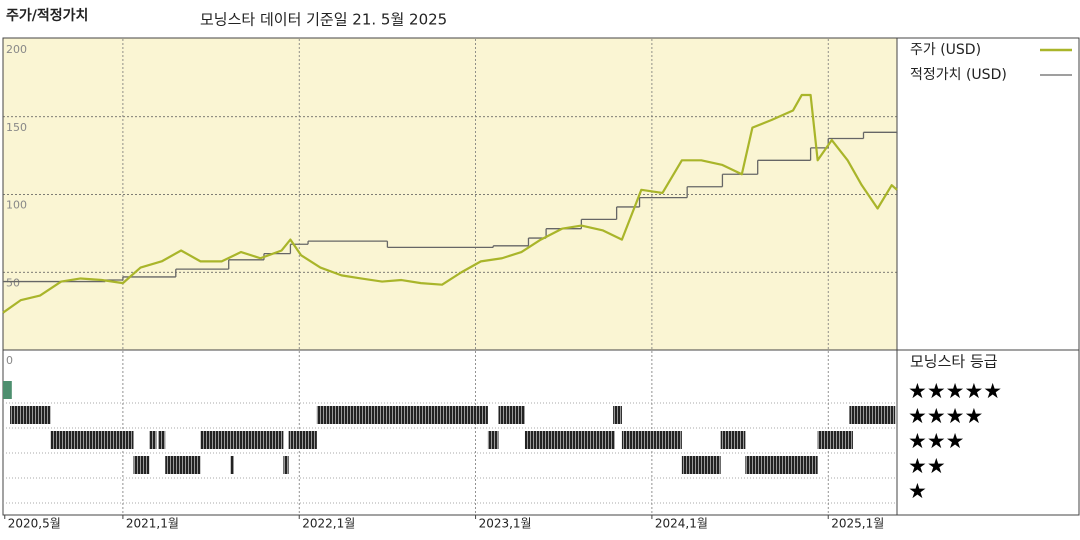 The width and height of the screenshot is (1080, 540). Describe the element at coordinates (47, 15) in the screenshot. I see `chart-title: 주가/적정가치` at that location.